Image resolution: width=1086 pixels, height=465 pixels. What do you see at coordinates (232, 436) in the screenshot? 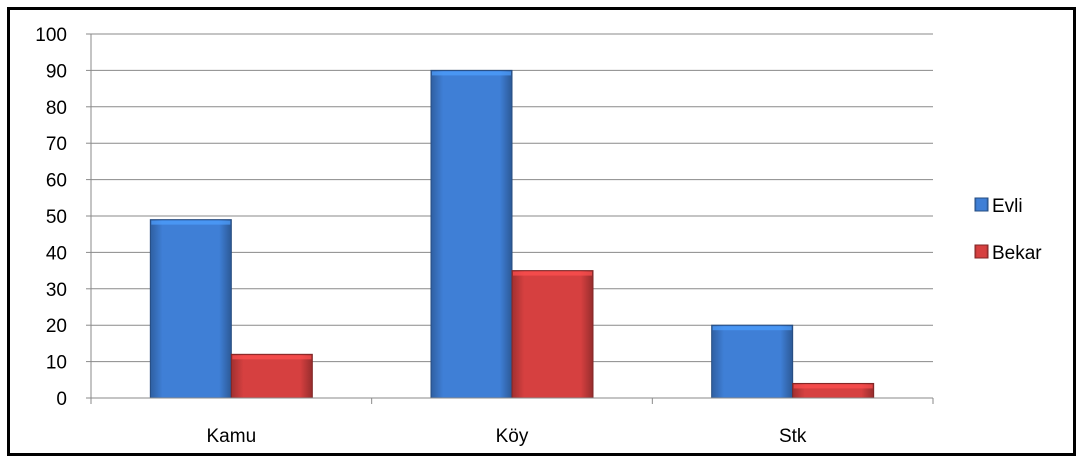
I see `x-tick-label: Kamu` at bounding box center [232, 436].